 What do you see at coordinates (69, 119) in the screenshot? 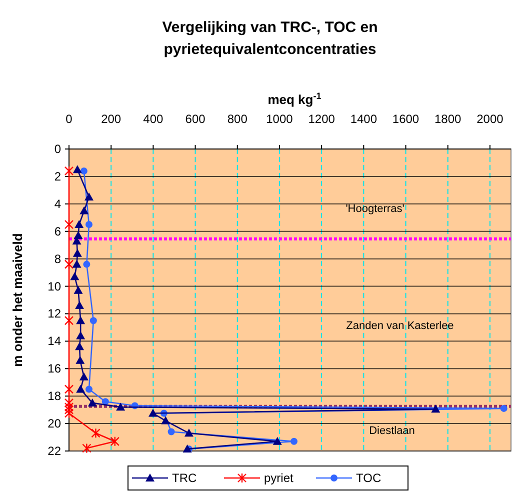
I see `x-tick-label: 0` at bounding box center [69, 119].